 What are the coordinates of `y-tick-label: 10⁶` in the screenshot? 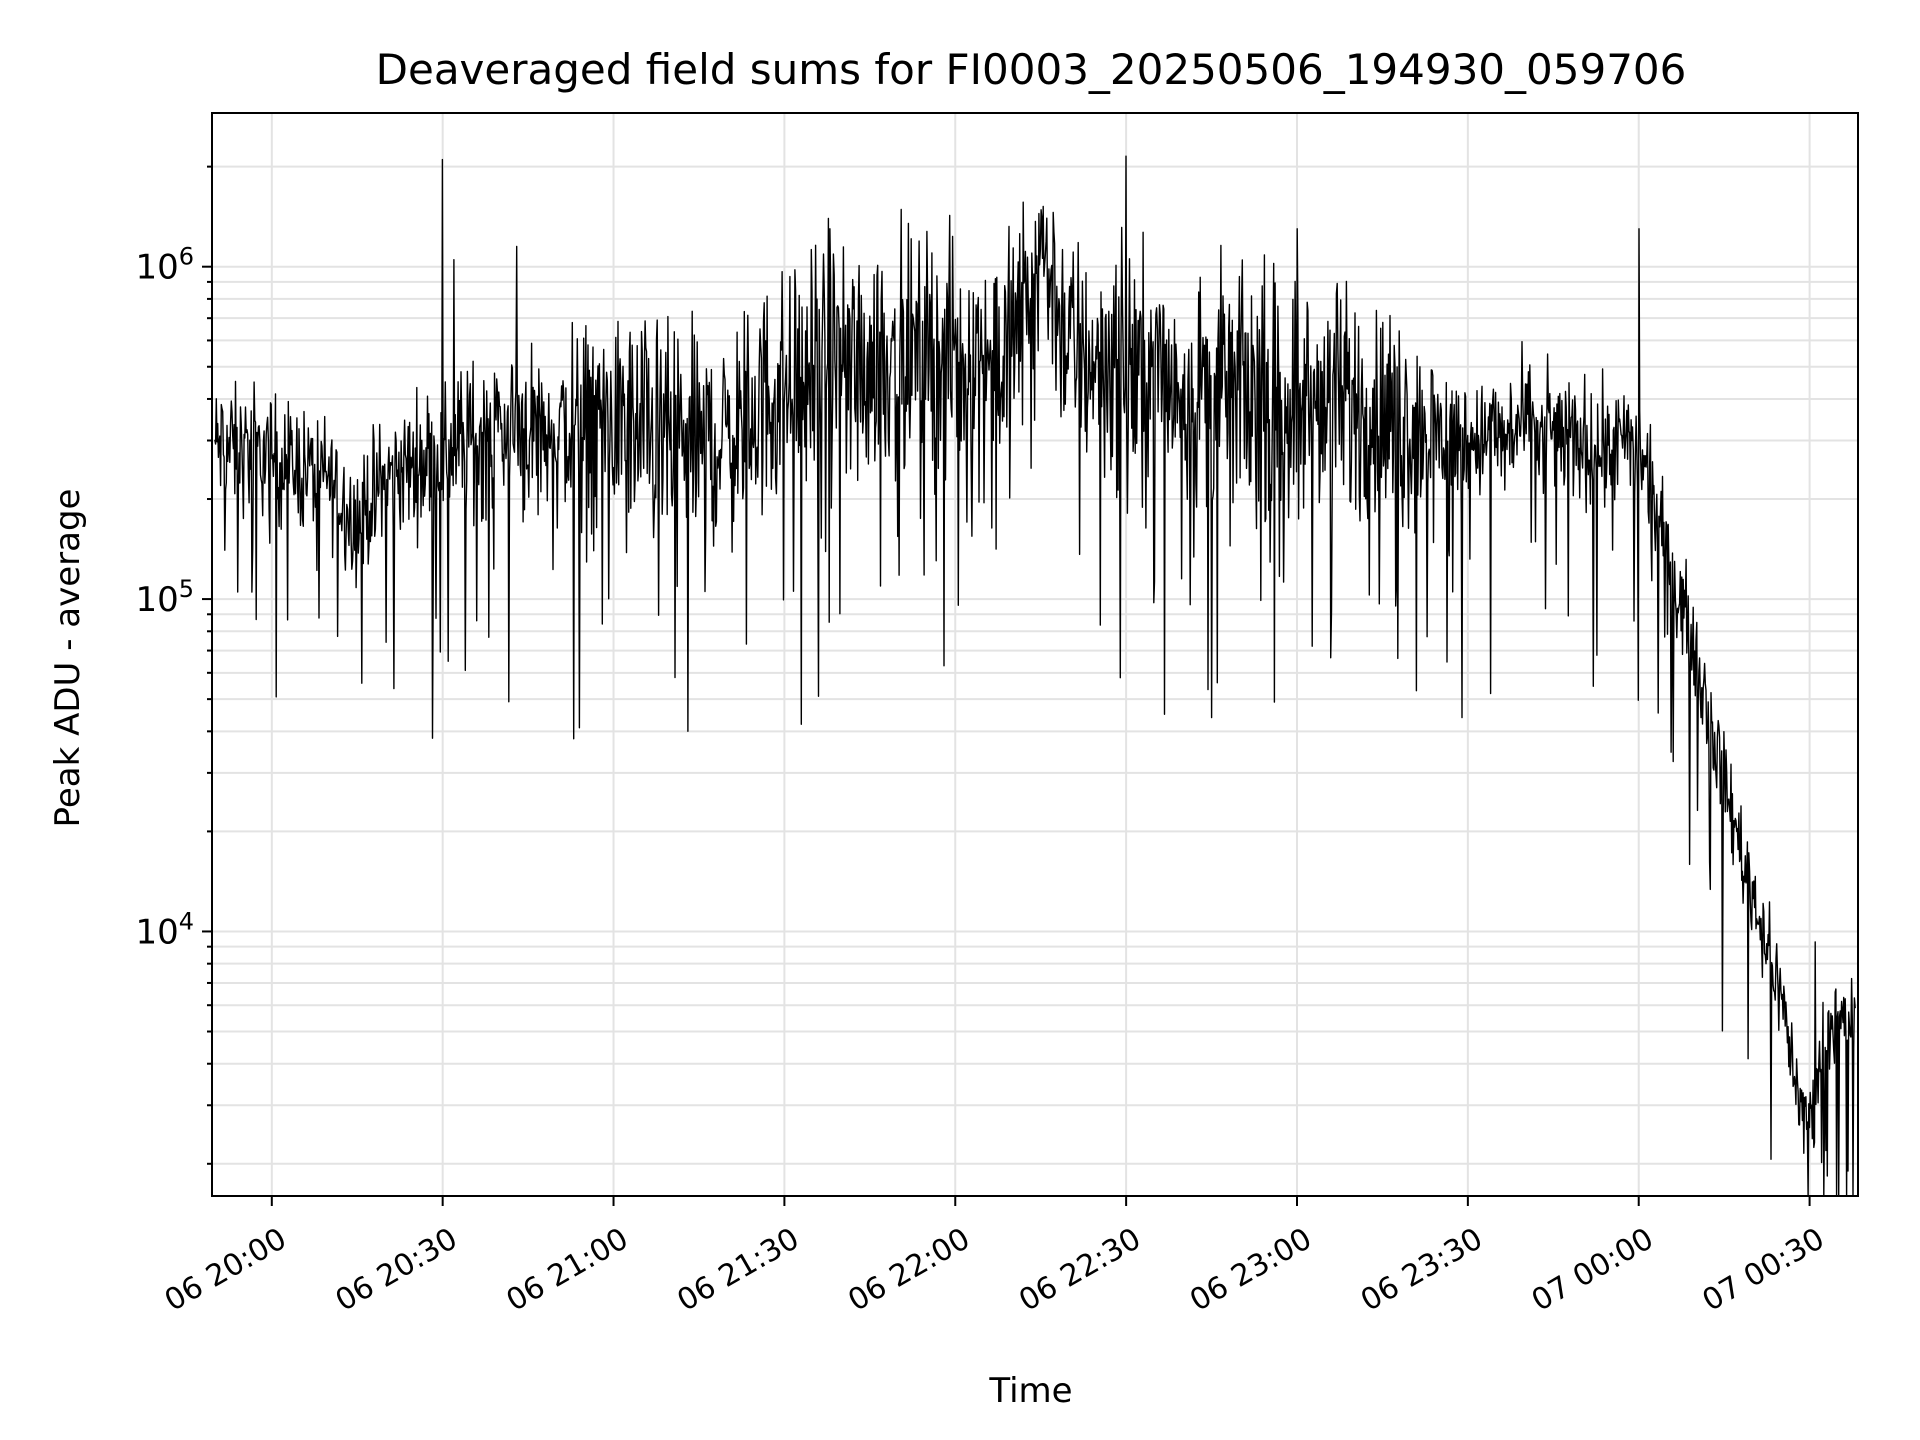 It's located at (164, 265).